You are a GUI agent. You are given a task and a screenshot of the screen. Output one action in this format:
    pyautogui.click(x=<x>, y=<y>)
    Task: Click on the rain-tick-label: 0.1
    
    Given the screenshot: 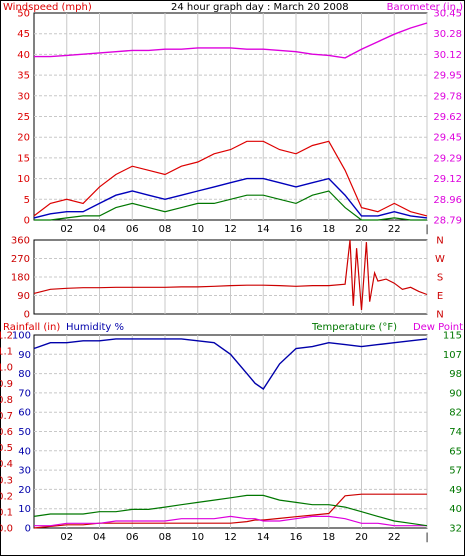 What is the action you would take?
    pyautogui.click(x=6, y=512)
    